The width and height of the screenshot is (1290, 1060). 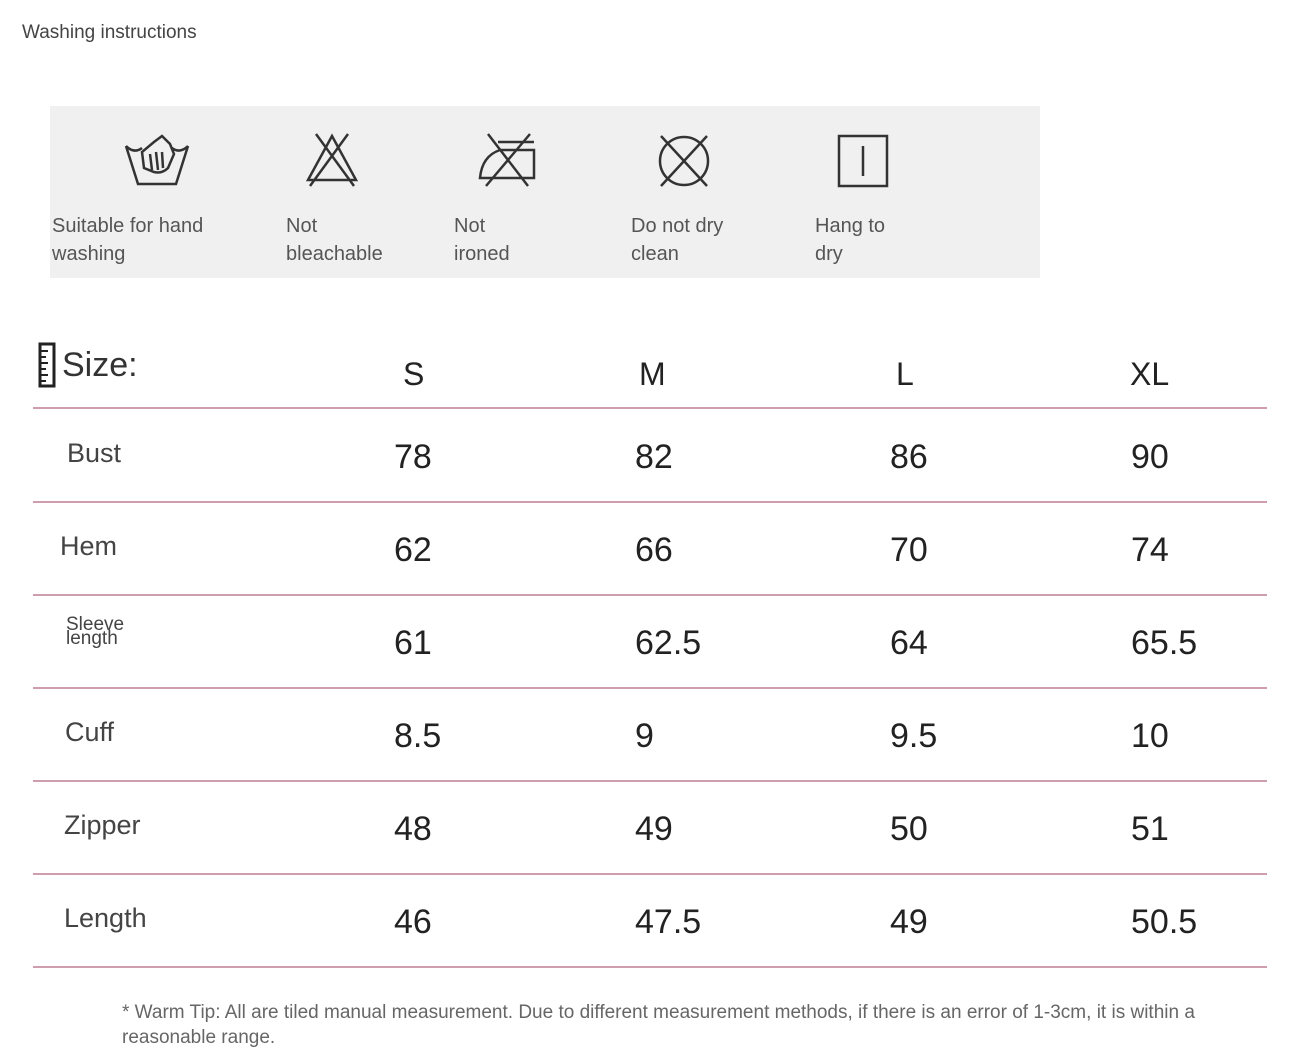 I want to click on cell-xl: 50.5, so click(x=1164, y=922).